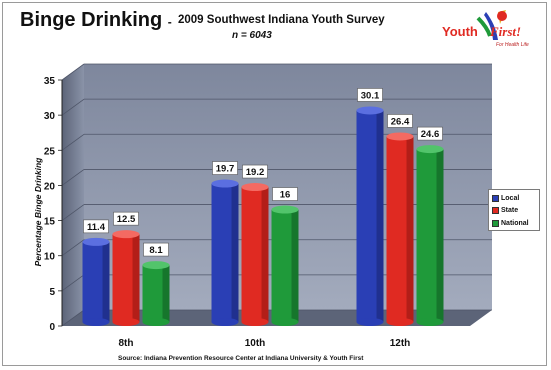 The width and height of the screenshot is (551, 370). What do you see at coordinates (50, 81) in the screenshot?
I see `y-tick-label: 35` at bounding box center [50, 81].